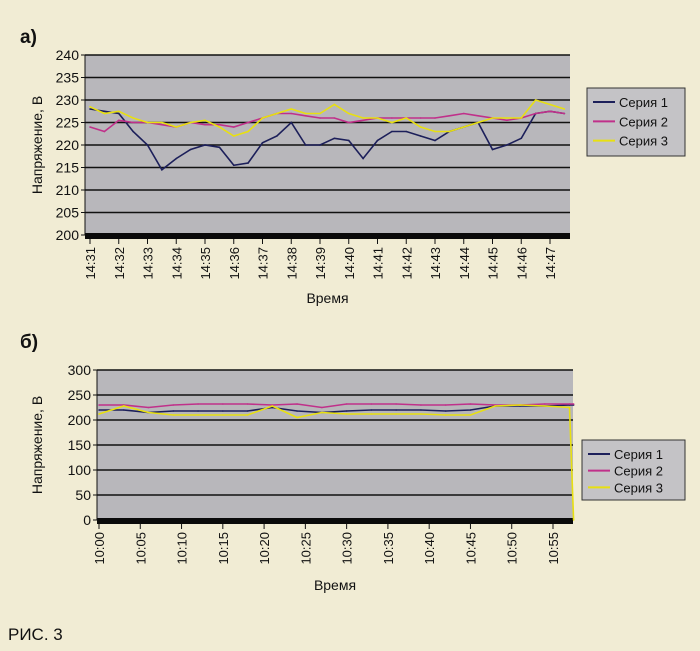  Describe the element at coordinates (550, 263) in the screenshot. I see `x-tick-label: 14:47` at that location.